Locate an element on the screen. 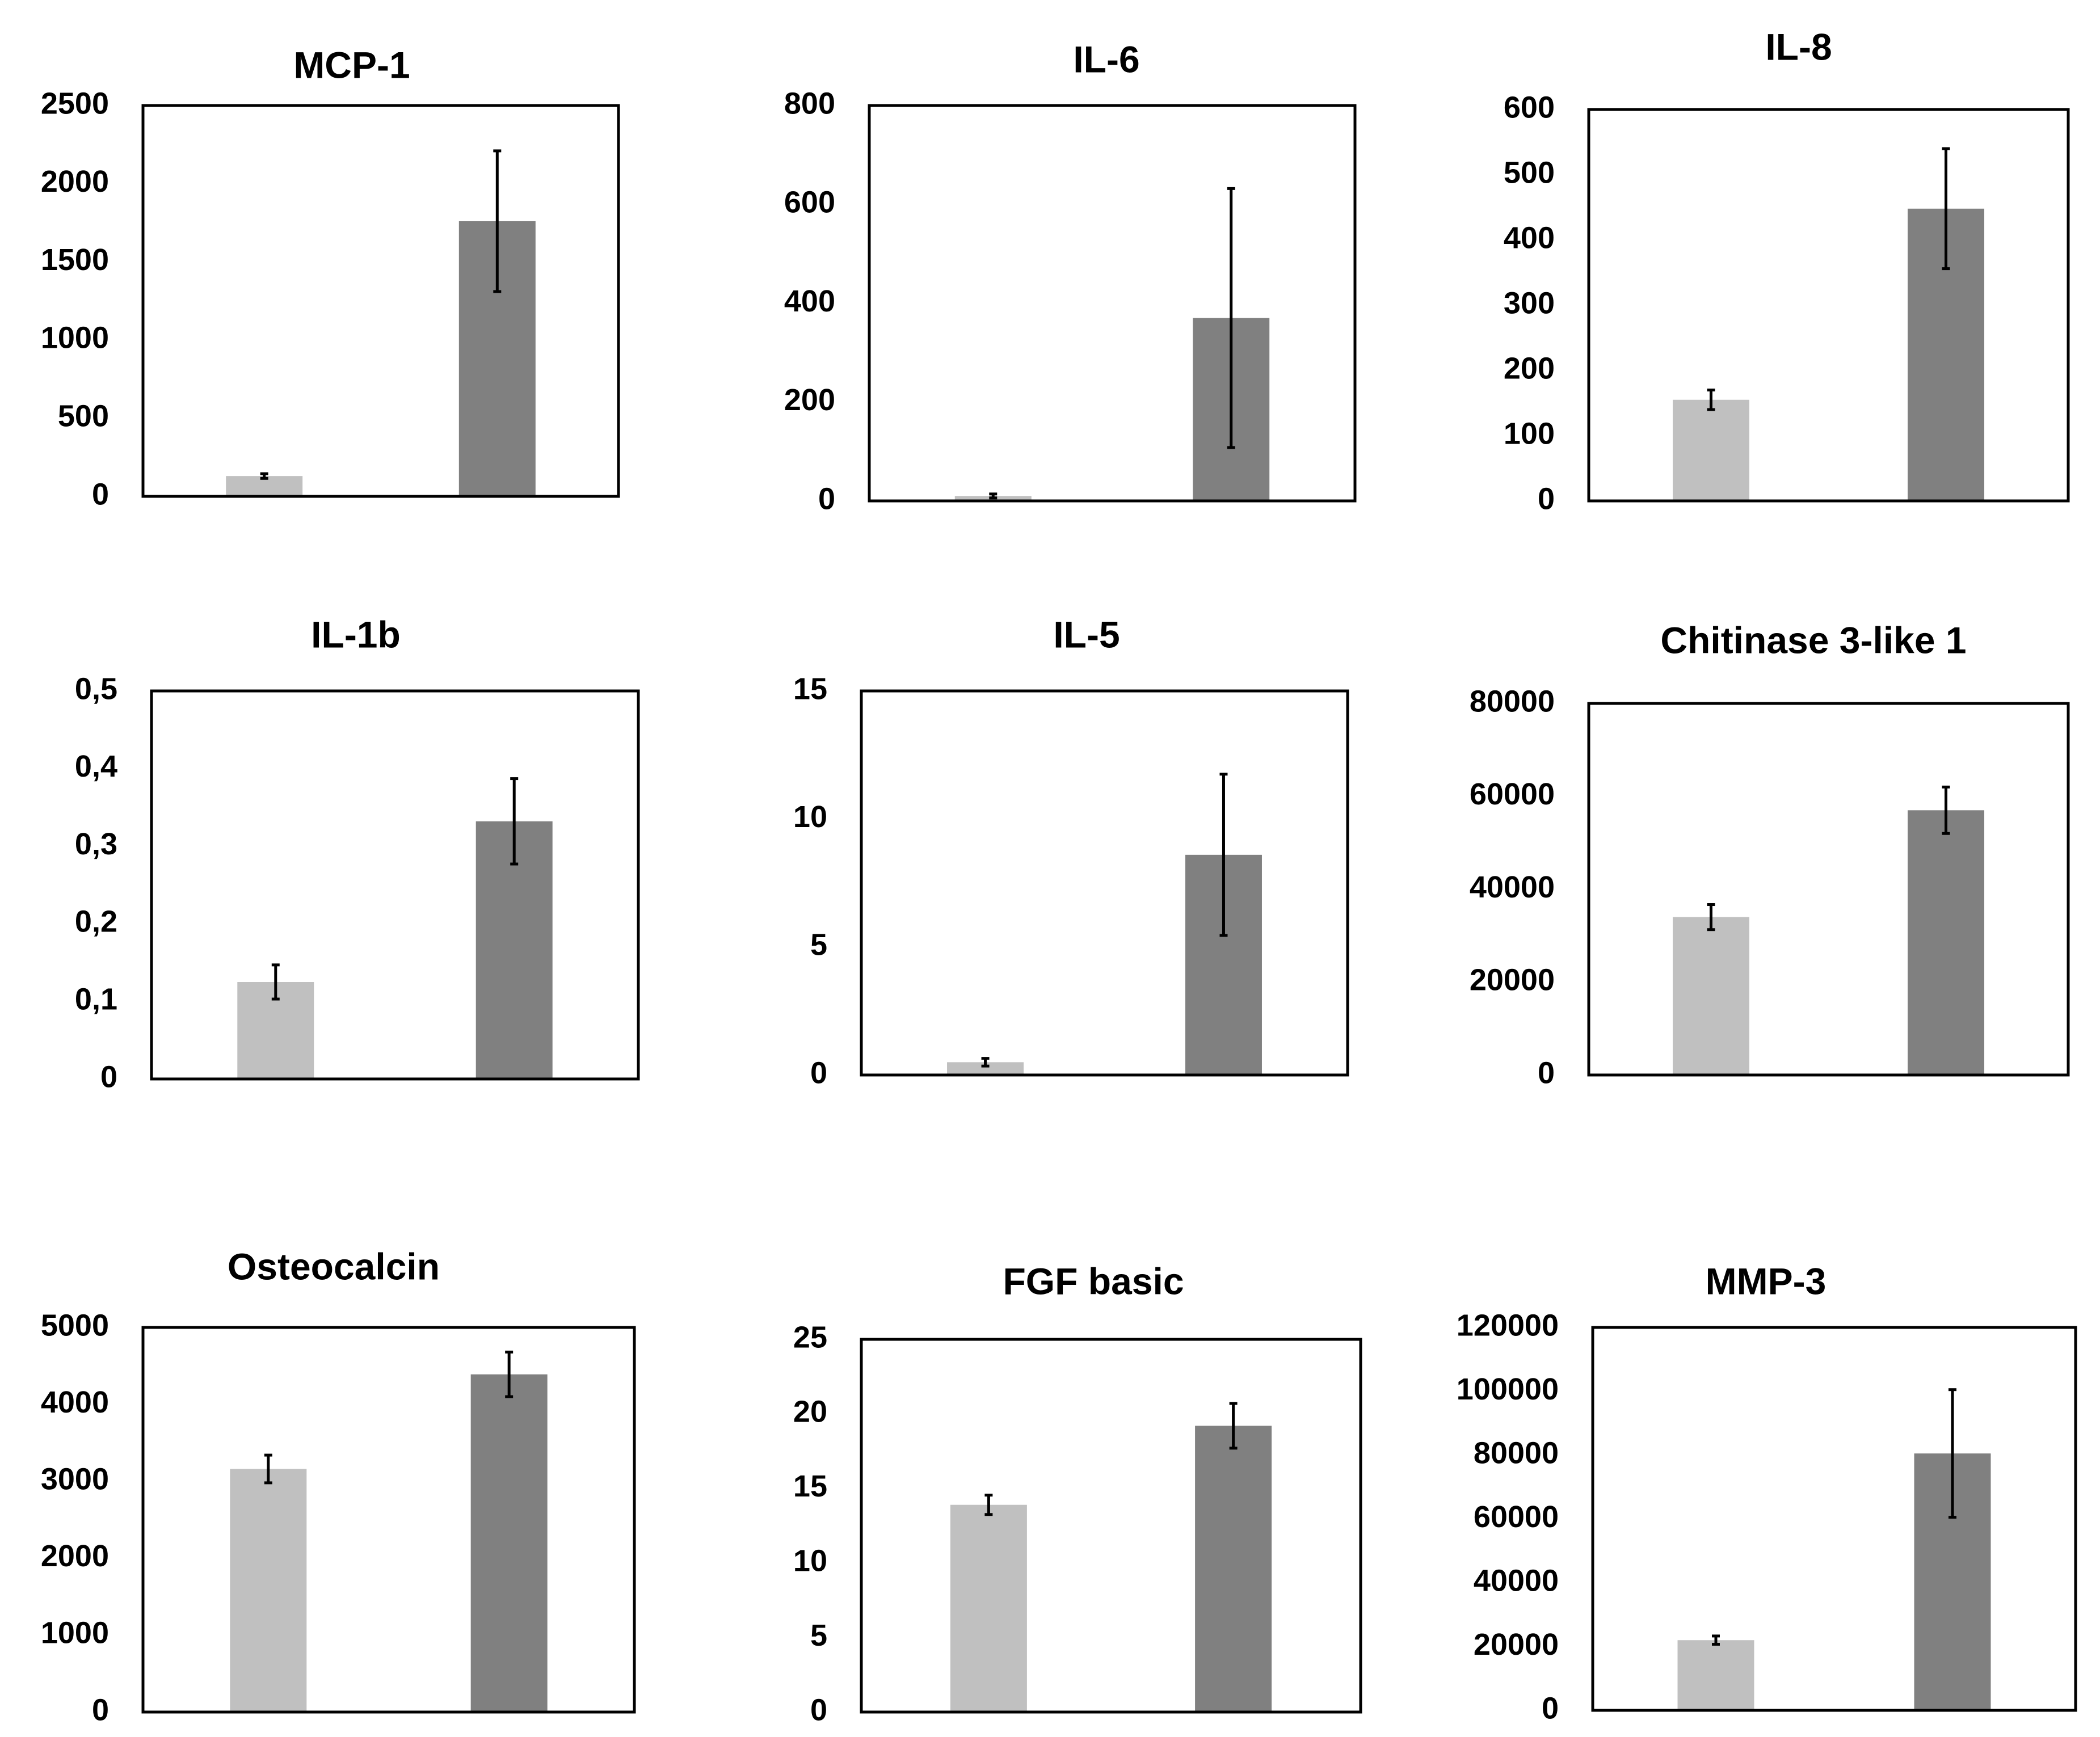  chart-panel: MCP-1 0 500 1000 1500 2000 2500 is located at coordinates (330, 277).